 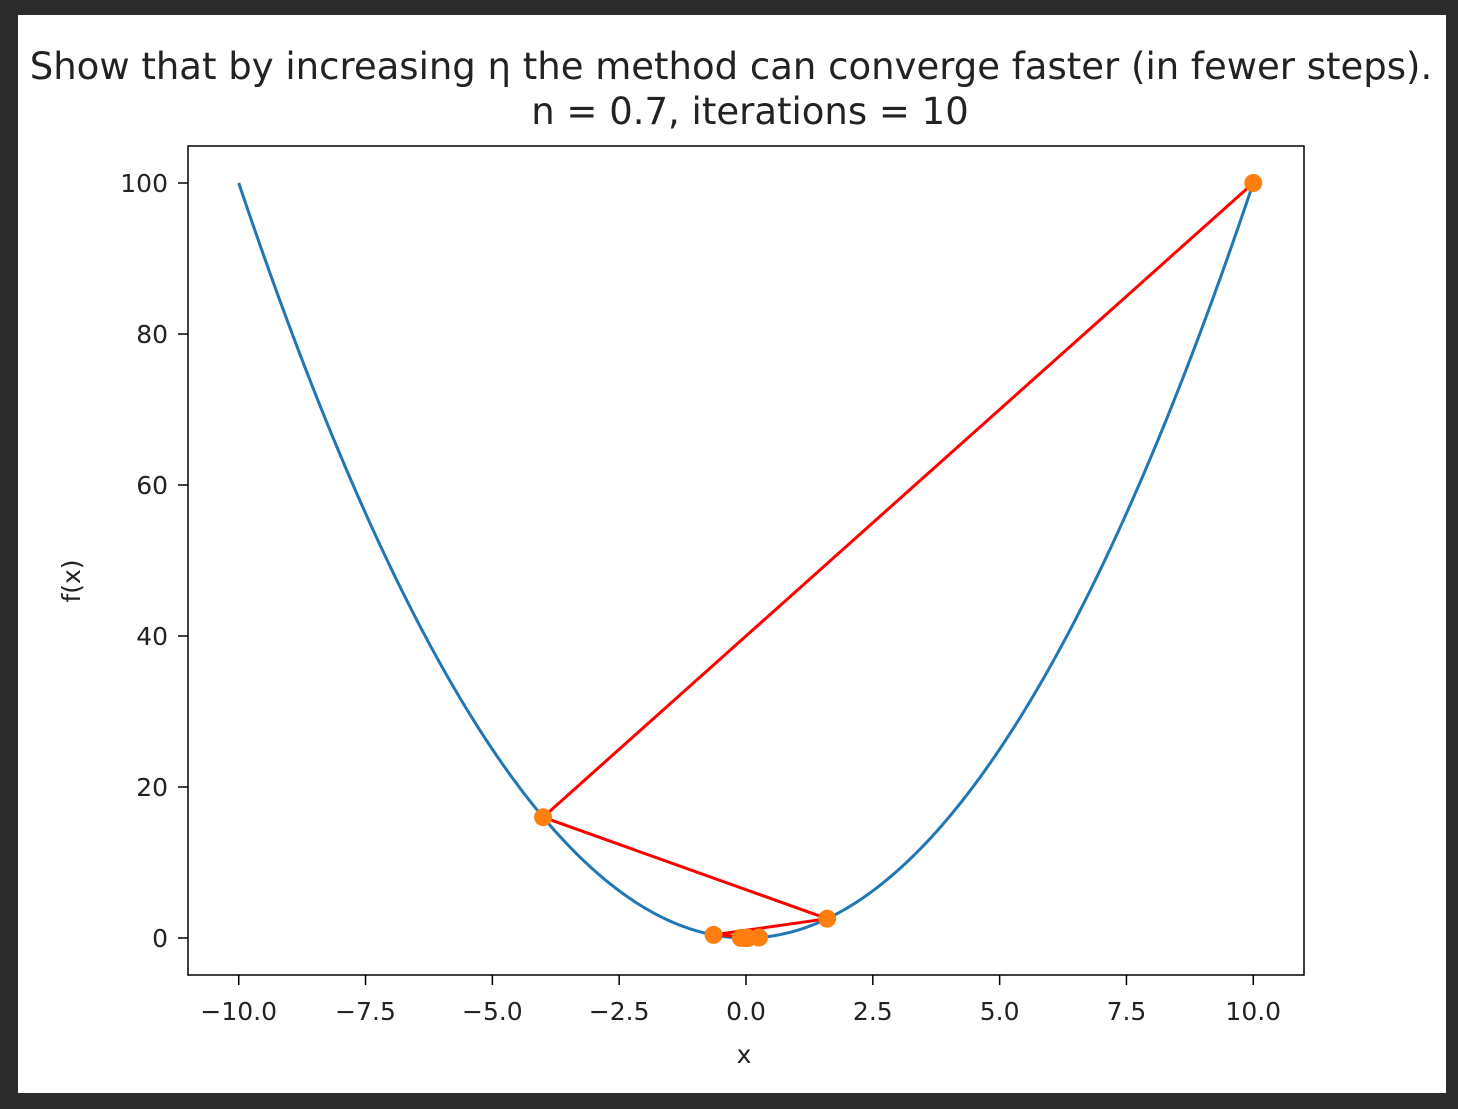 I want to click on x-tick-label: −2.5, so click(x=619, y=1011).